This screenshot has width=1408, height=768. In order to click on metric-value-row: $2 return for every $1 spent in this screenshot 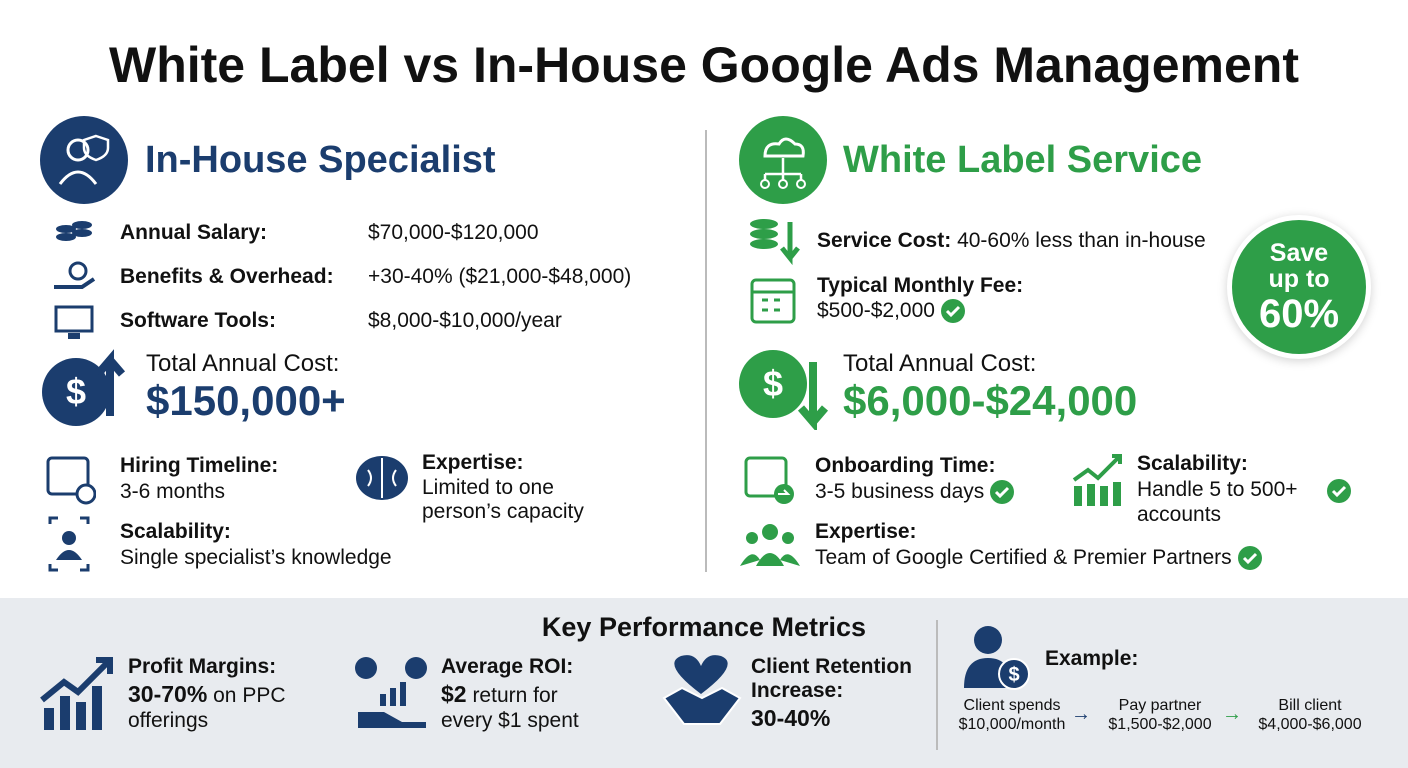, I will do `click(521, 707)`.